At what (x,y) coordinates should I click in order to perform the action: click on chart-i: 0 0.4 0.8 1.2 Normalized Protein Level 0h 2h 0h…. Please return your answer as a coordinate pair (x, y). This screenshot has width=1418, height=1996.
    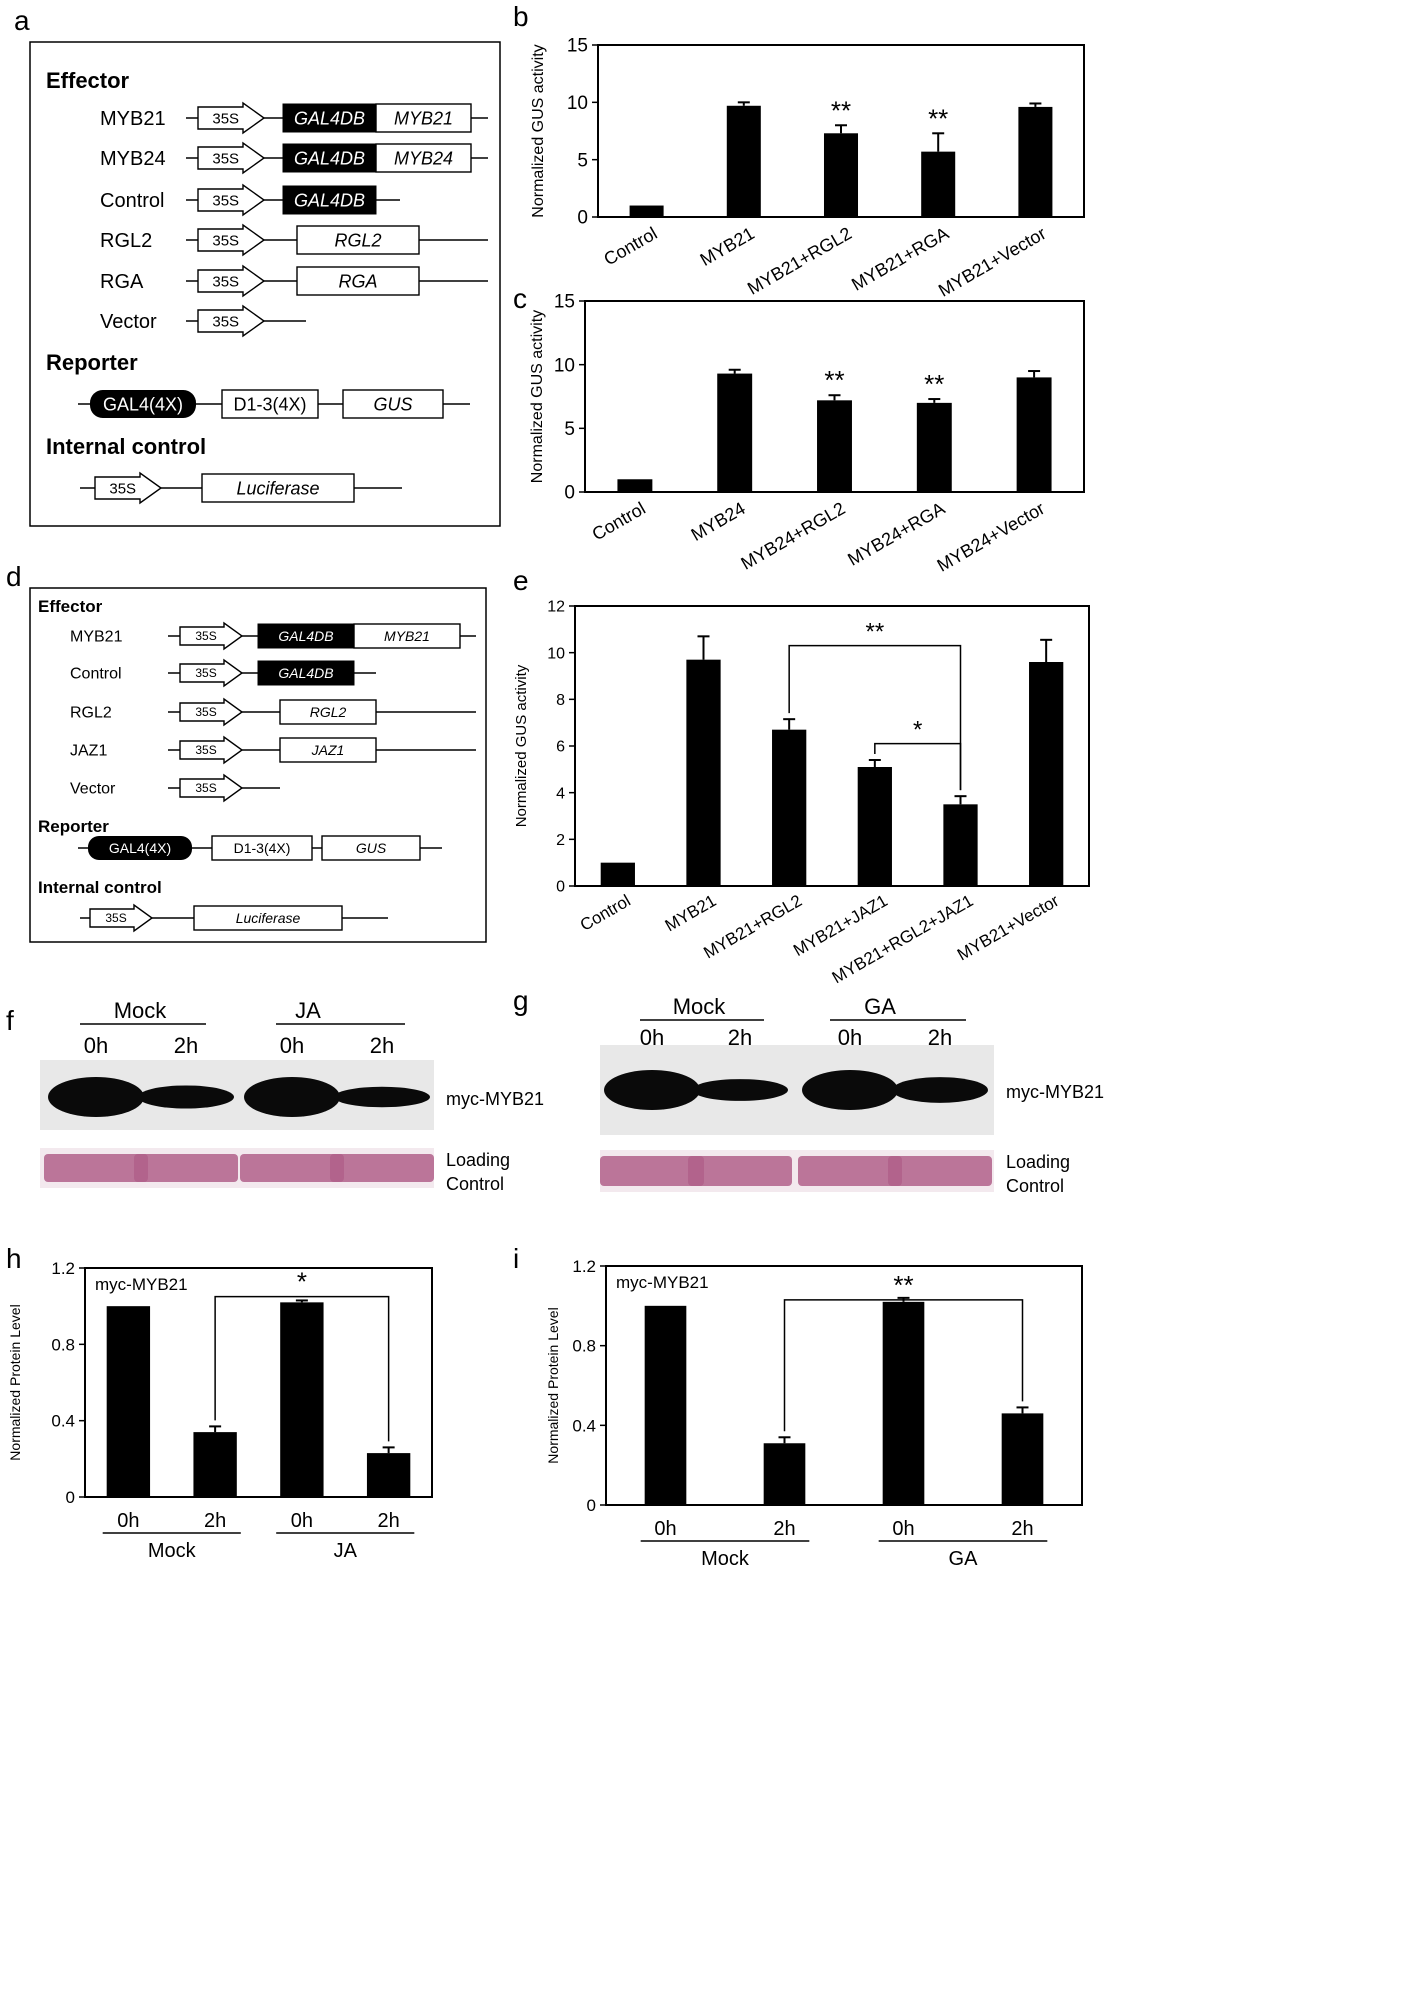
    Looking at the image, I should click on (814, 1412).